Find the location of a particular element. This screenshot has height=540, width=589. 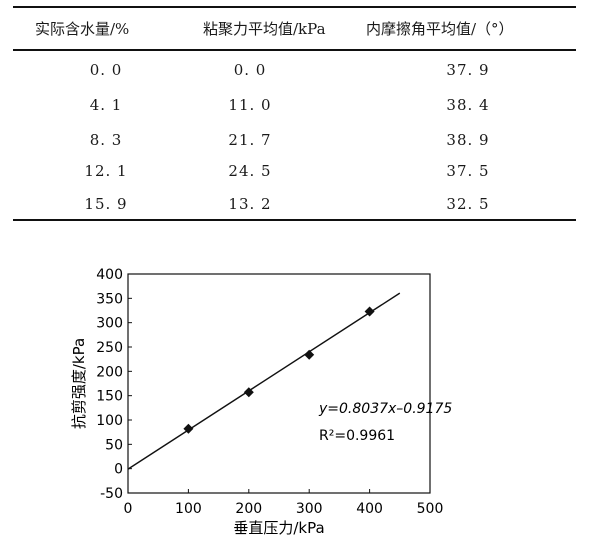

x-axis: 0 100 200 300 400 500 is located at coordinates (284, 503).